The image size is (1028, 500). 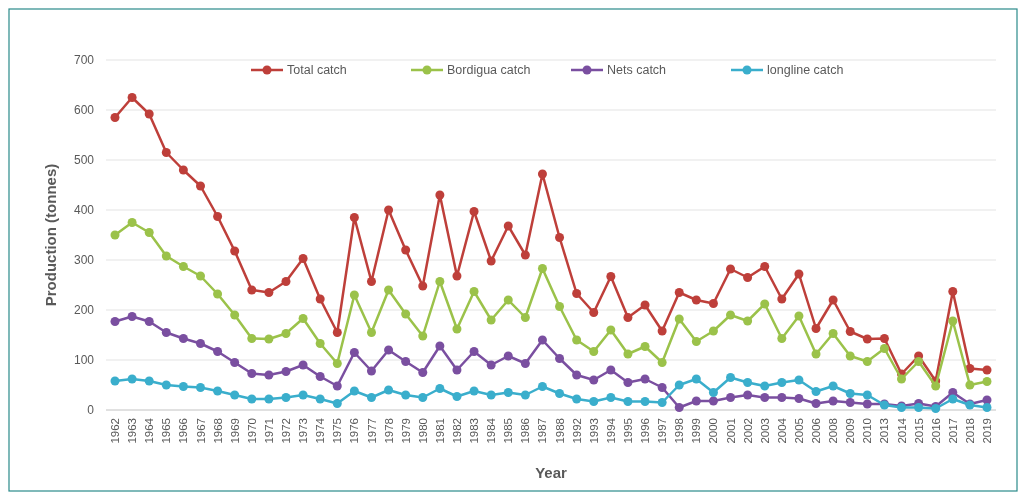 I want to click on y-tick-label: 100, so click(x=84, y=360).